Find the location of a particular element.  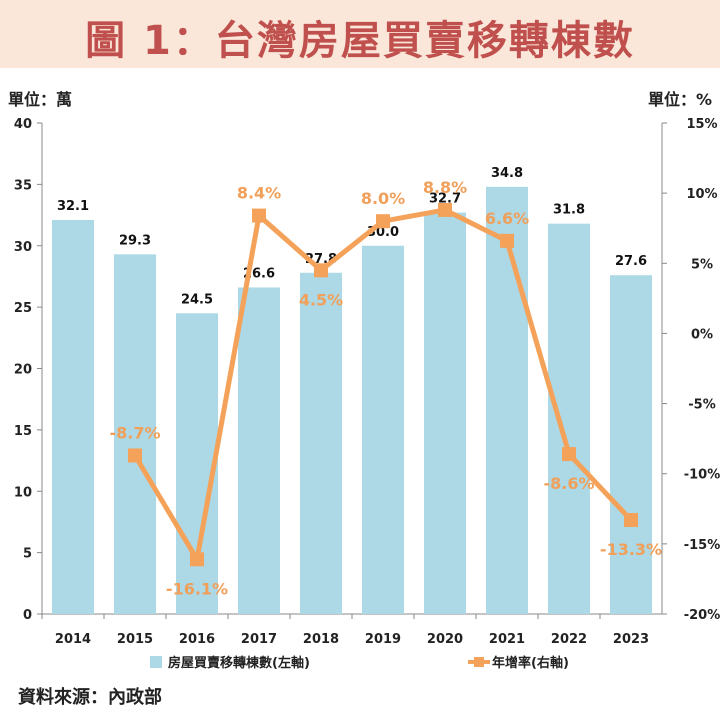

line-data-label: -16.1% is located at coordinates (197, 588).